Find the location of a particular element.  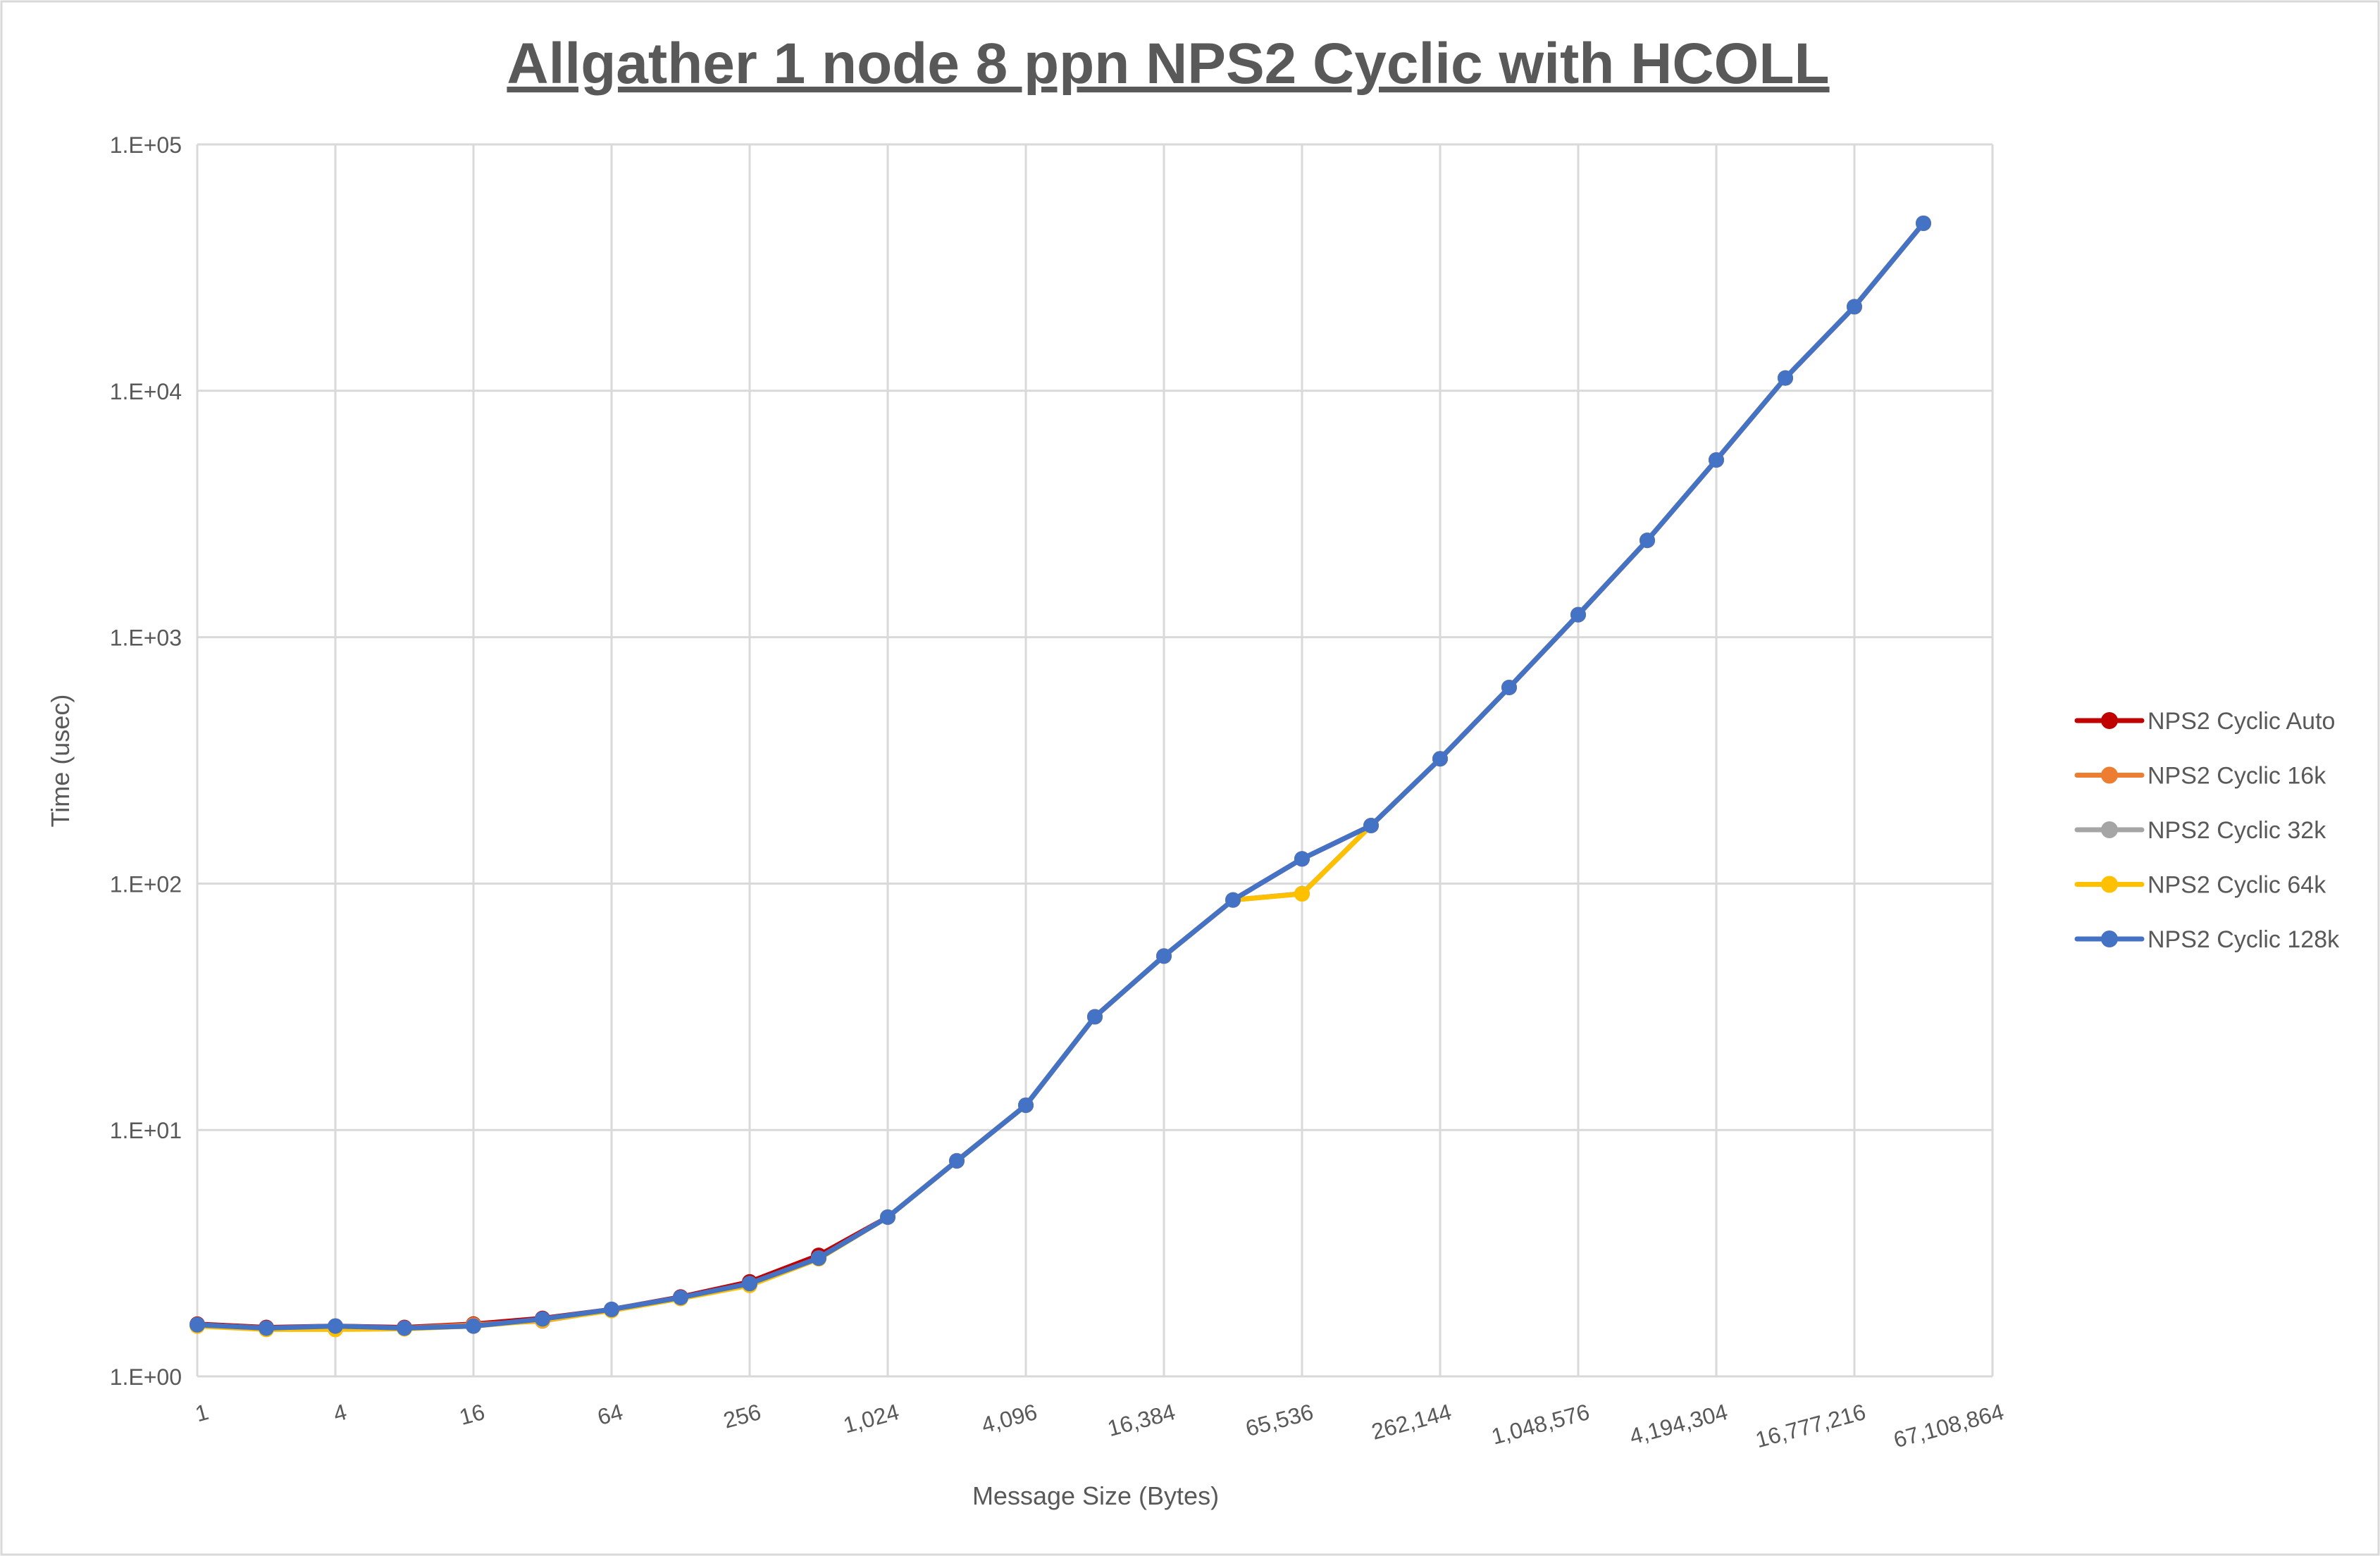

legend-item: NPS2 Cyclic Auto is located at coordinates (2204, 721).